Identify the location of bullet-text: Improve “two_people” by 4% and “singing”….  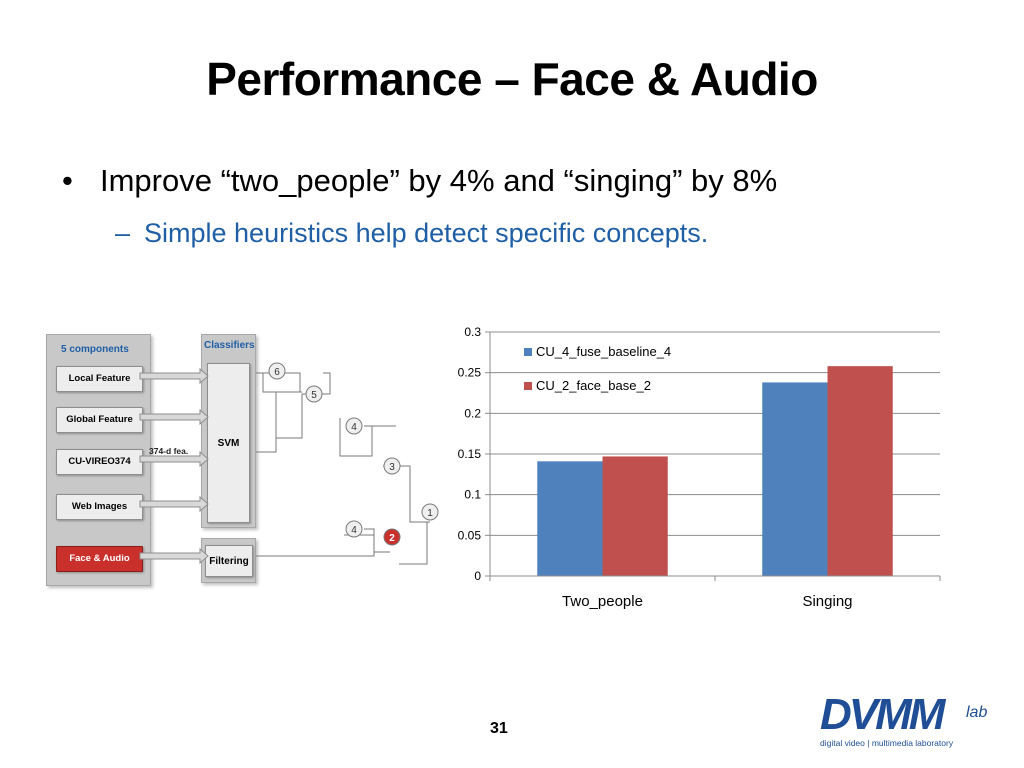
(439, 180).